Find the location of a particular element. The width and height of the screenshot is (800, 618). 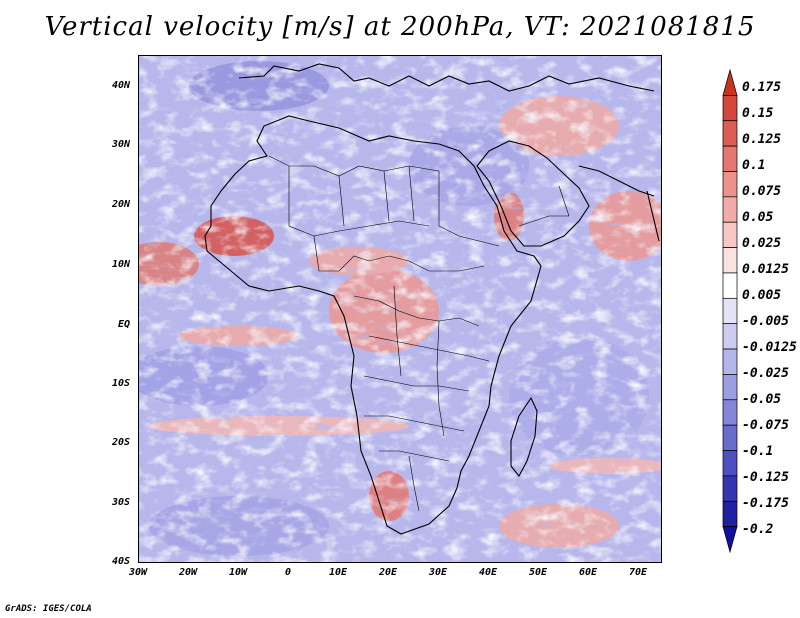

lat-label-30s: 30S is located at coordinates (120, 502).